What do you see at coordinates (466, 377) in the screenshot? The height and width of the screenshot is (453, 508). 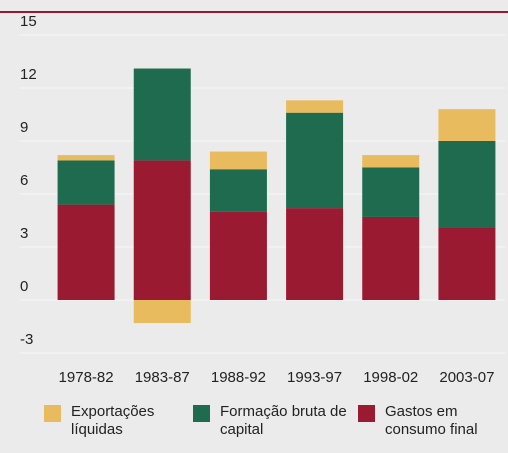 I see `x-tick-label: 2003-07` at bounding box center [466, 377].